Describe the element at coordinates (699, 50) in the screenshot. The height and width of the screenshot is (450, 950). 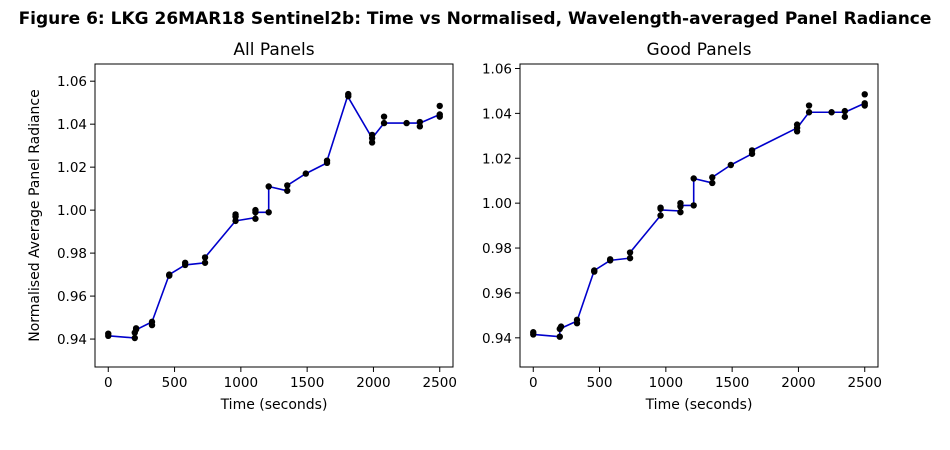
I see `chart-title: Good Panels` at that location.